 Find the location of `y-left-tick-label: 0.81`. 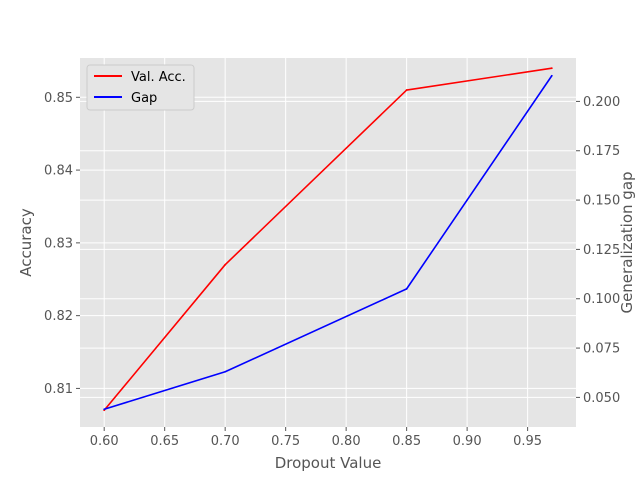

y-left-tick-label: 0.81 is located at coordinates (58, 389).